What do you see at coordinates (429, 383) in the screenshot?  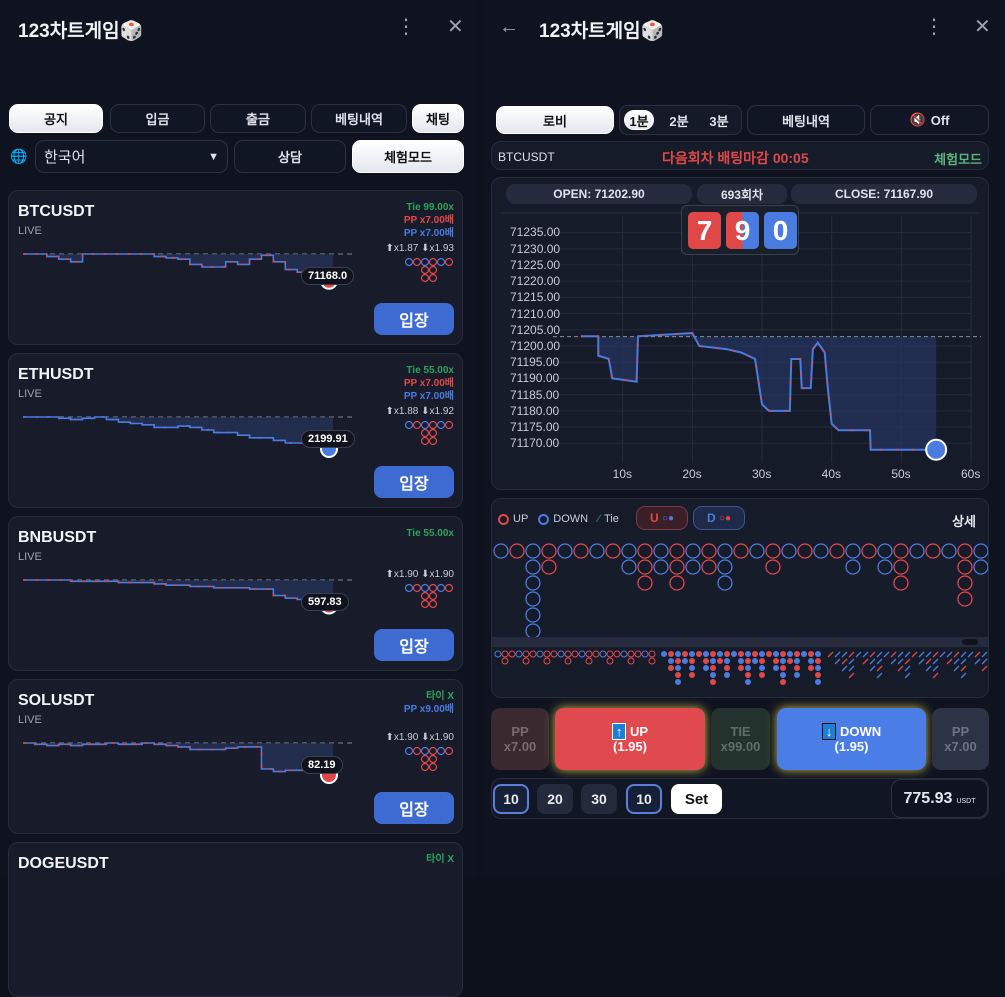 I see `card-odds: Tie 55.00x PP x7.00배 PP x7.00배` at bounding box center [429, 383].